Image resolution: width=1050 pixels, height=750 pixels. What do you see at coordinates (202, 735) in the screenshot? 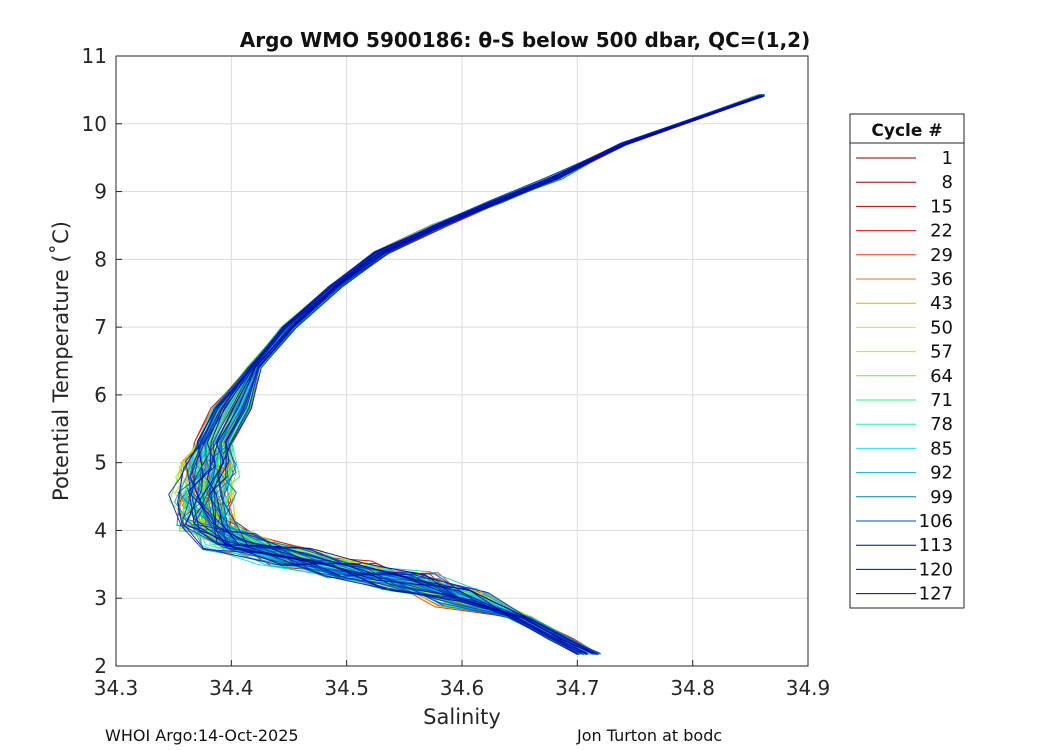
I see `footer-left-text: WHOI Argo:14-Oct-2025` at bounding box center [202, 735].